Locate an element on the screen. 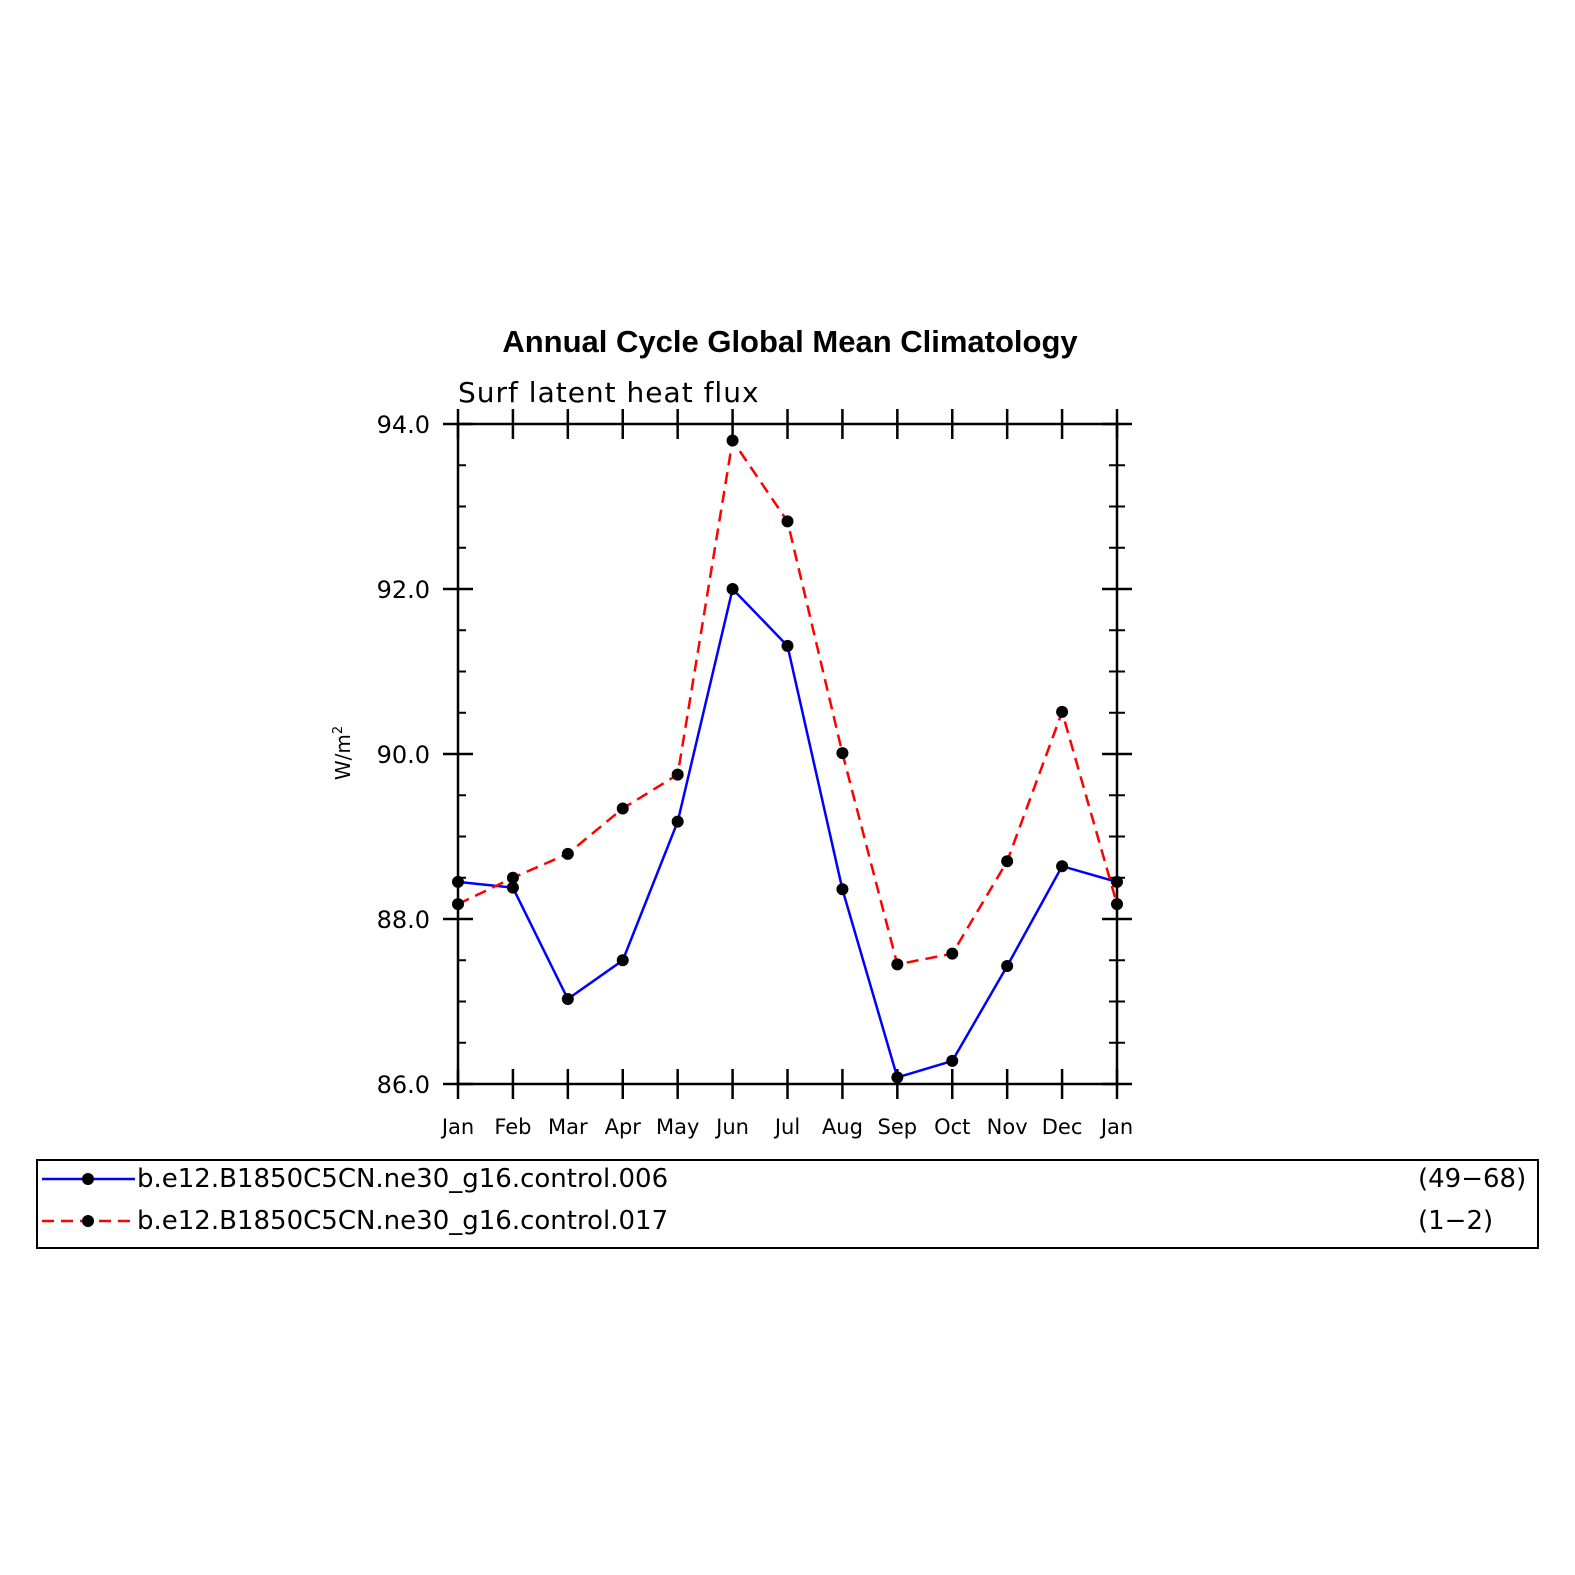 Image resolution: width=1575 pixels, height=1575 pixels. x-tick-label: Dec is located at coordinates (1062, 1127).